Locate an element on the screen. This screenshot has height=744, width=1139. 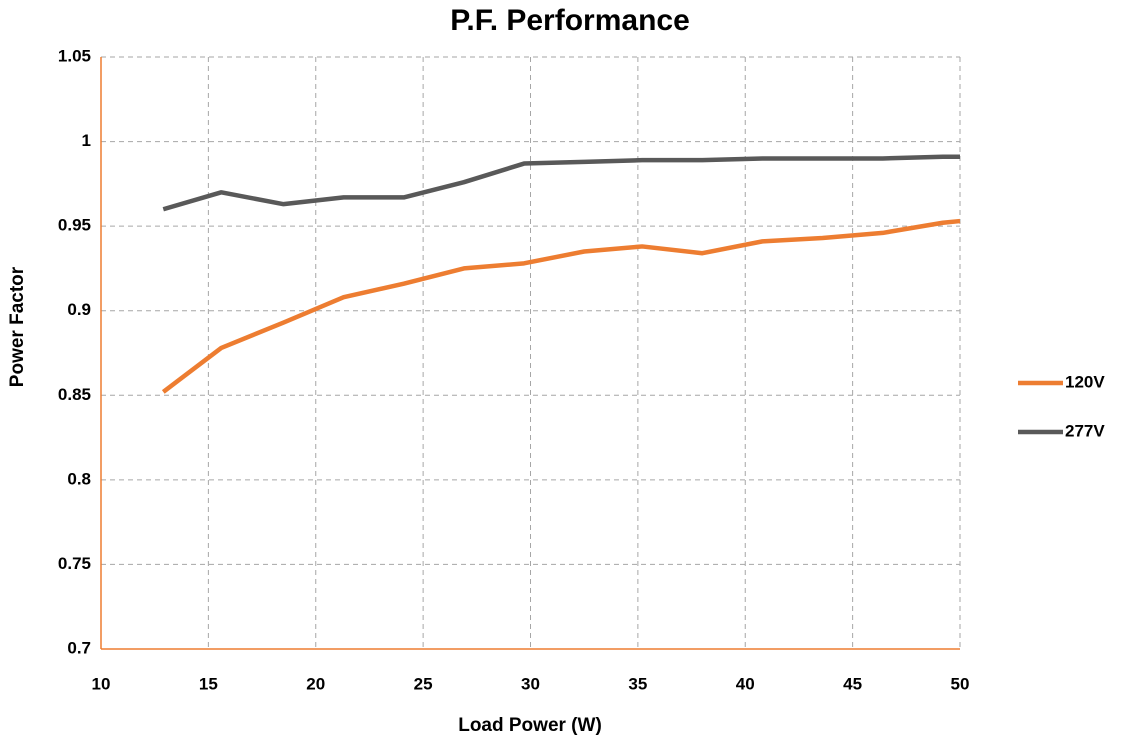
y-axis-title: Power Factor is located at coordinates (17, 326).